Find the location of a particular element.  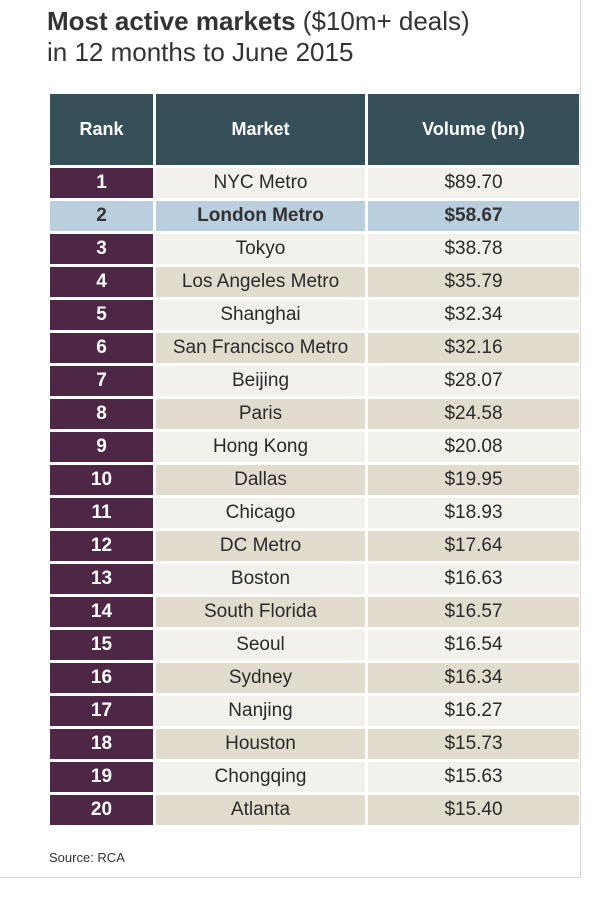

volume-cell: $15.63 is located at coordinates (473, 777).